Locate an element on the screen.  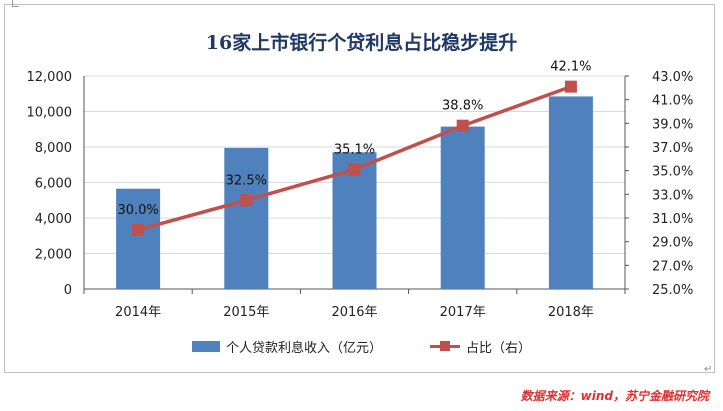
chart-title: 16家上市银行个贷利息占比稳步提升 is located at coordinates (361, 43).